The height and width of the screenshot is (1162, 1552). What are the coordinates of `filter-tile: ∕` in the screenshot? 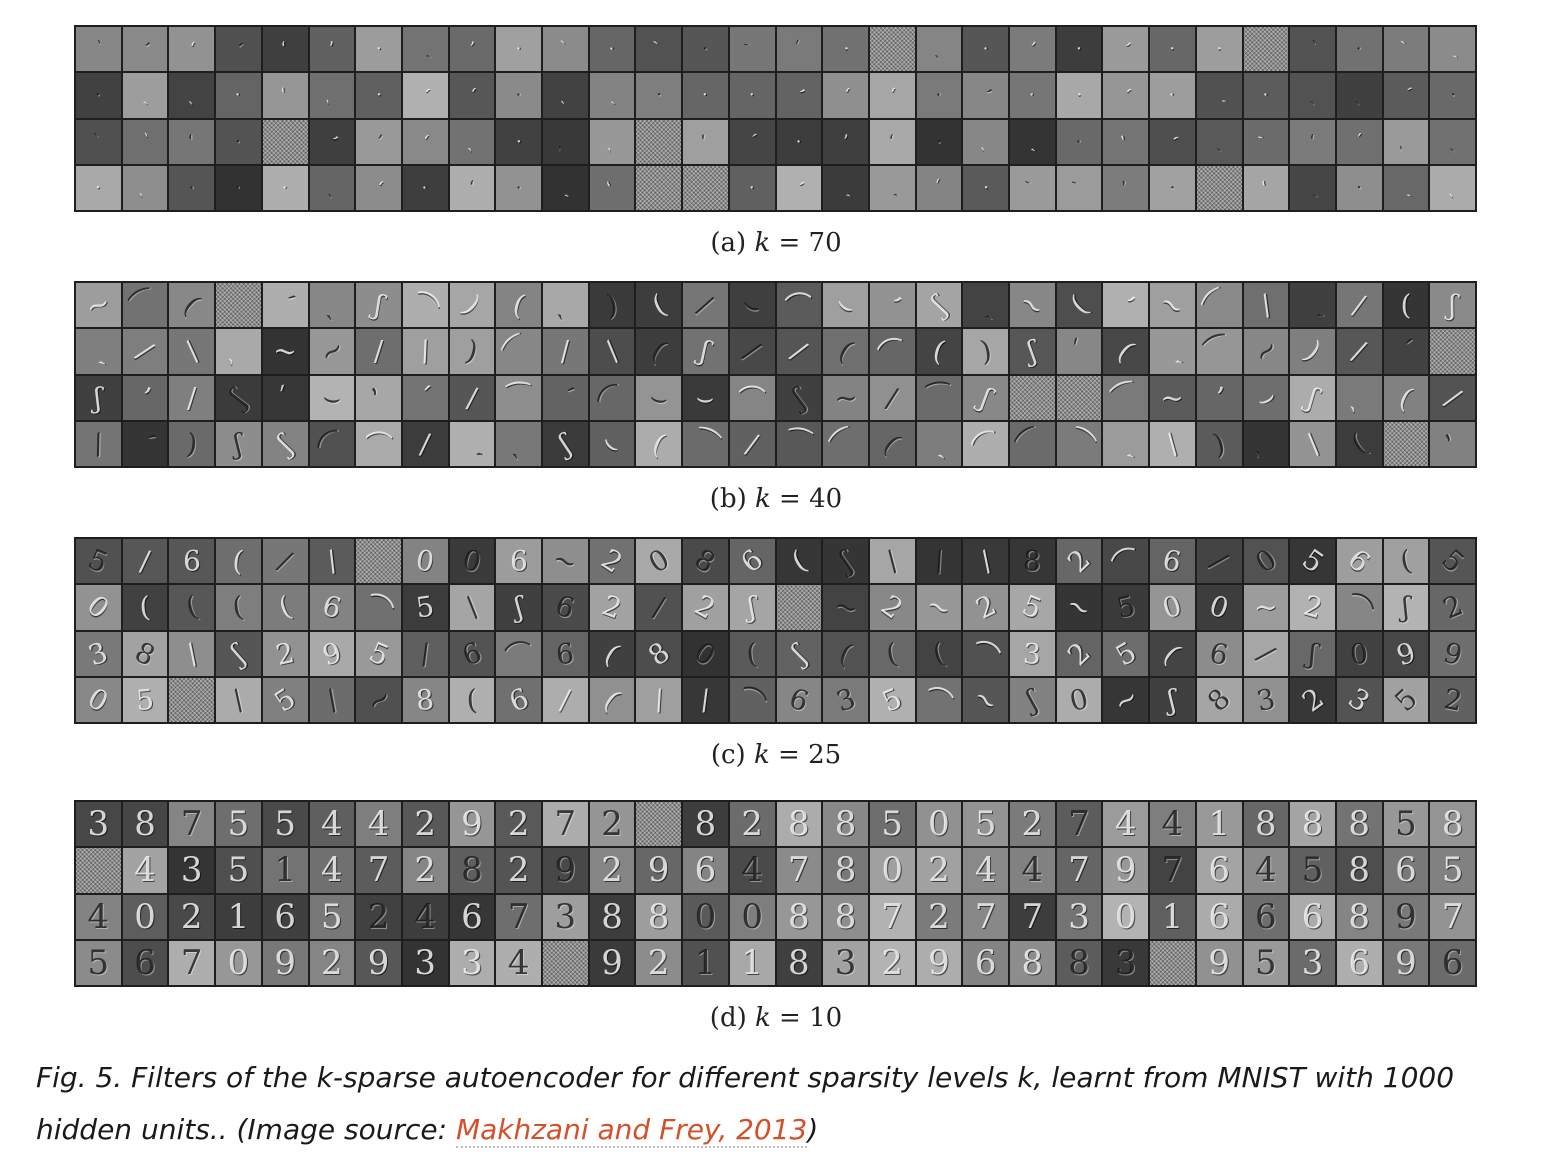 It's located at (192, 351).